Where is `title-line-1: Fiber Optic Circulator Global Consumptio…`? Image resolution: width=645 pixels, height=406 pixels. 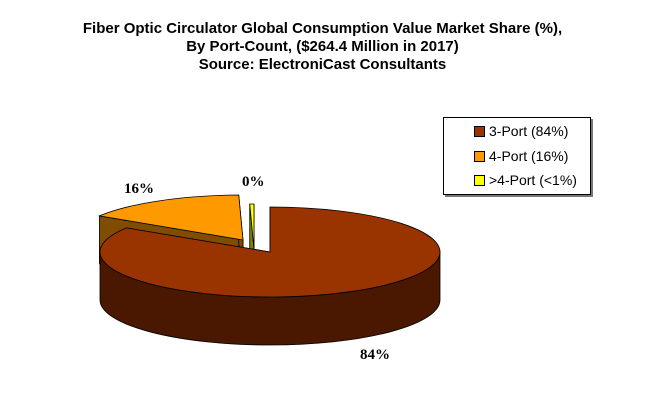
title-line-1: Fiber Optic Circulator Global Consumptio… is located at coordinates (322, 28).